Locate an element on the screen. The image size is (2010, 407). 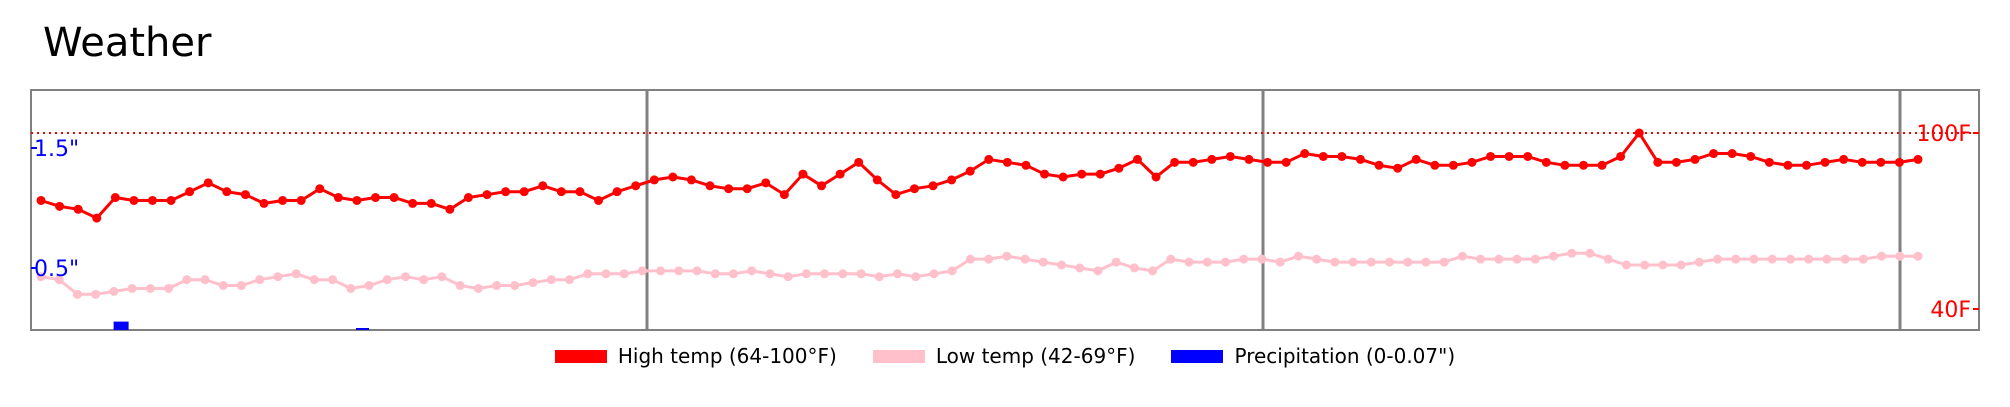
legend-item: Low temp (42-69°F) is located at coordinates (1003, 356).